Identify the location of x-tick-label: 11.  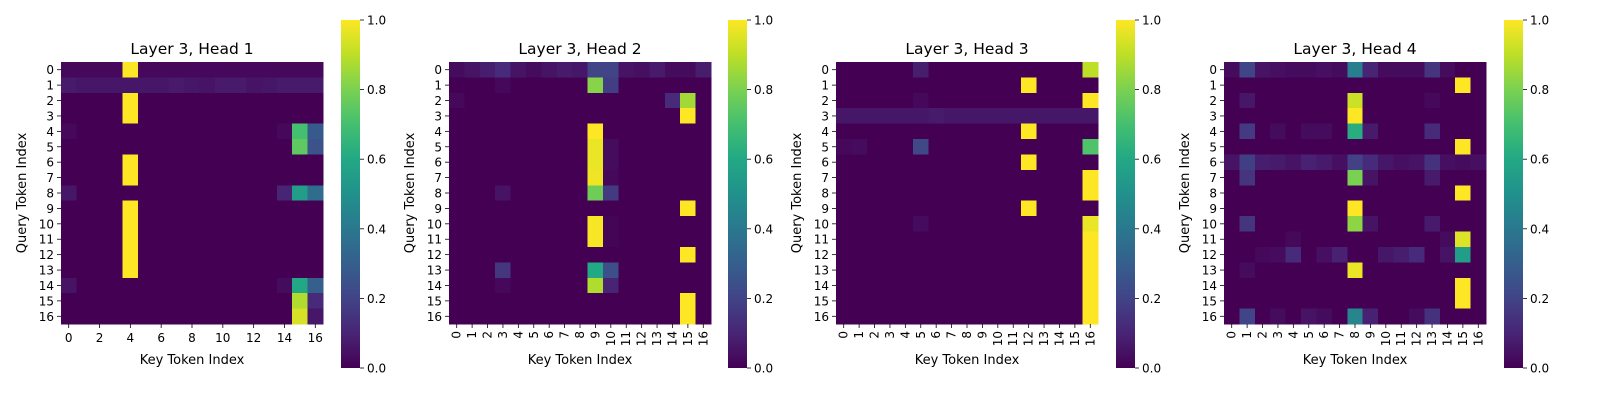
(1401, 338).